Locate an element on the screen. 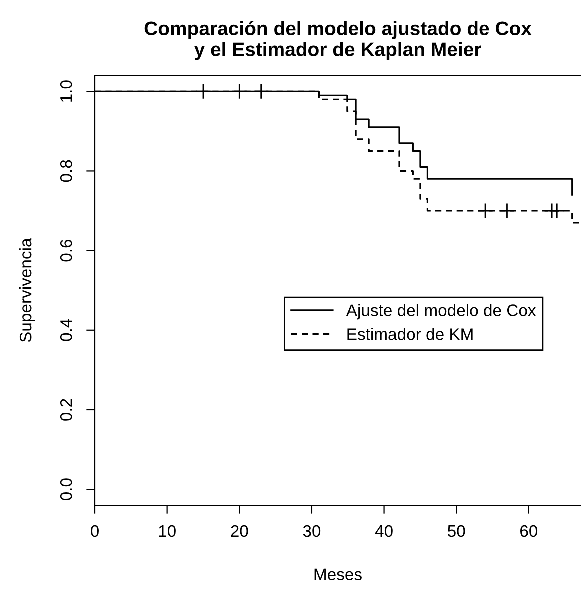  y-tick-label: 0.2 is located at coordinates (66, 410).